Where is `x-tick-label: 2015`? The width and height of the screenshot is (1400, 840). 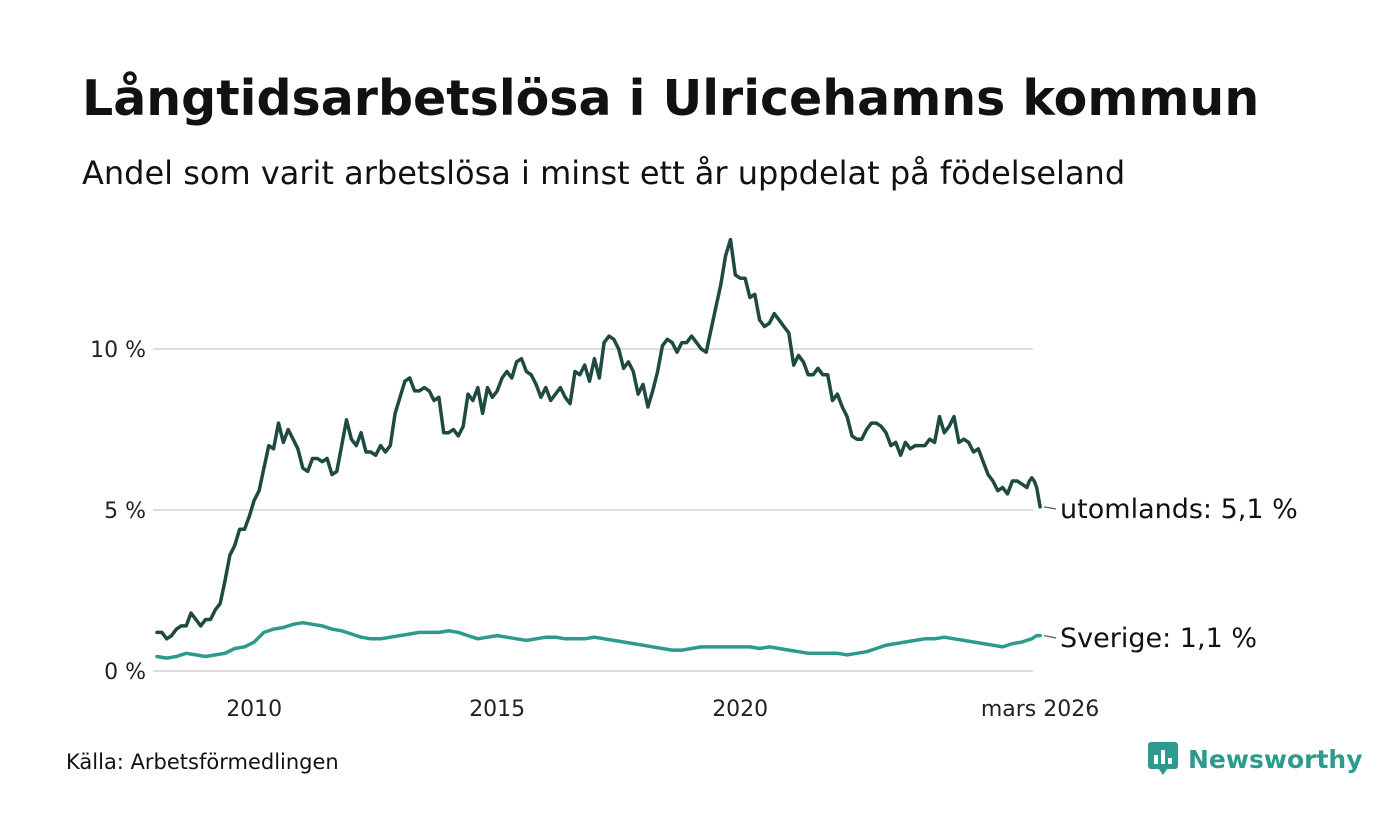 x-tick-label: 2015 is located at coordinates (497, 709).